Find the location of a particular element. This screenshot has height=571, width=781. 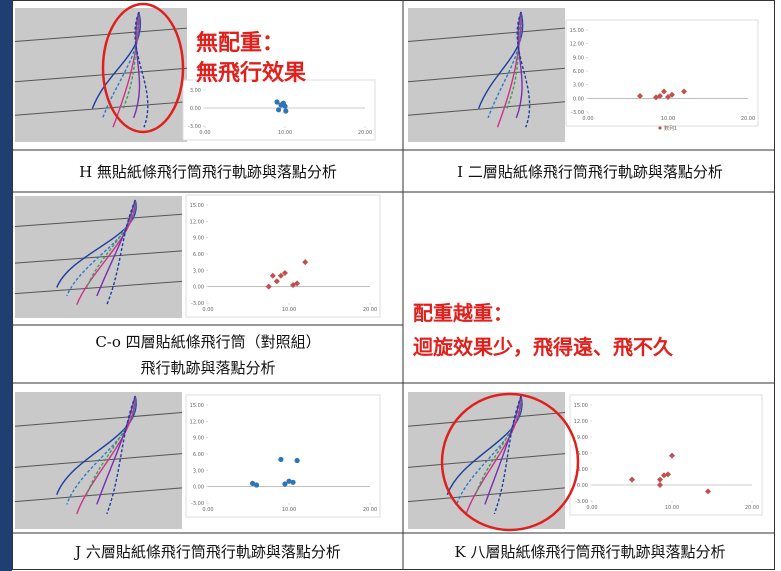

caption: H 無貼紙條飛行筒飛行軌跡與落點分析 is located at coordinates (208, 172).